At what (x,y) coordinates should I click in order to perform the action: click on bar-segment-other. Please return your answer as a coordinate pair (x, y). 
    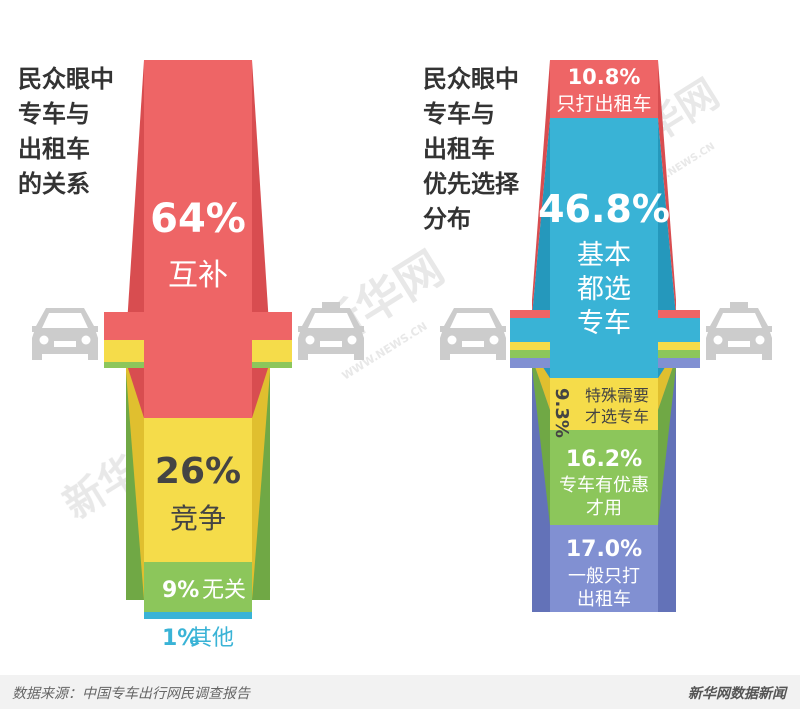
    Looking at the image, I should click on (198, 615).